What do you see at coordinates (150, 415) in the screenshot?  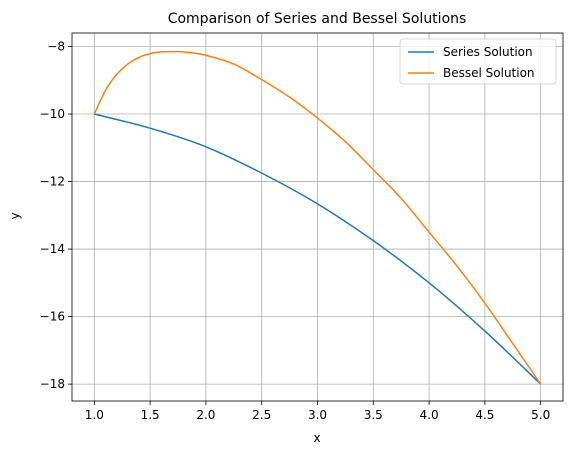 I see `x-tick-label: 1.5` at bounding box center [150, 415].